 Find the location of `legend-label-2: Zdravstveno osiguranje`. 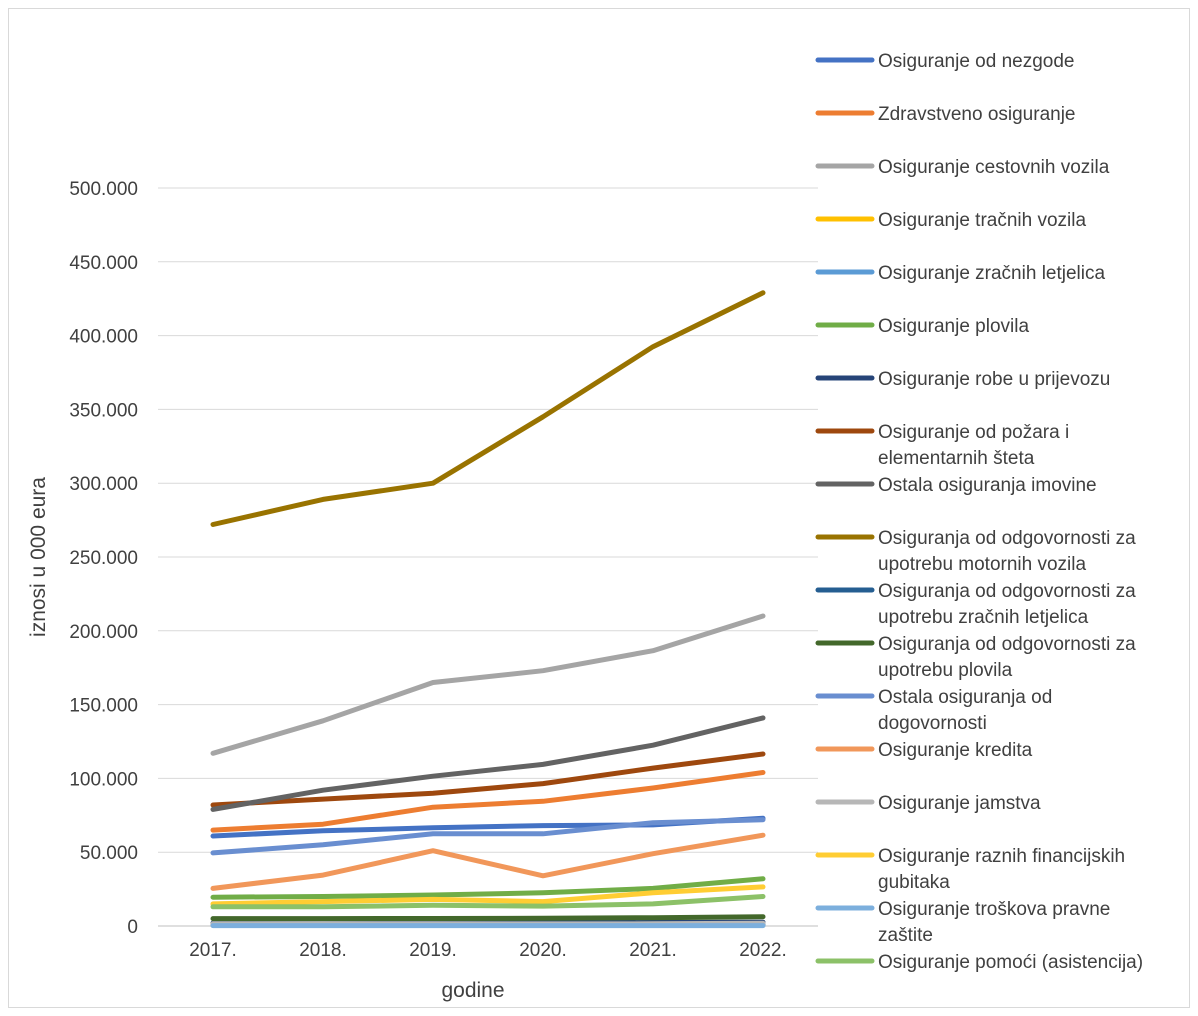

legend-label-2: Zdravstveno osiguranje is located at coordinates (977, 114).